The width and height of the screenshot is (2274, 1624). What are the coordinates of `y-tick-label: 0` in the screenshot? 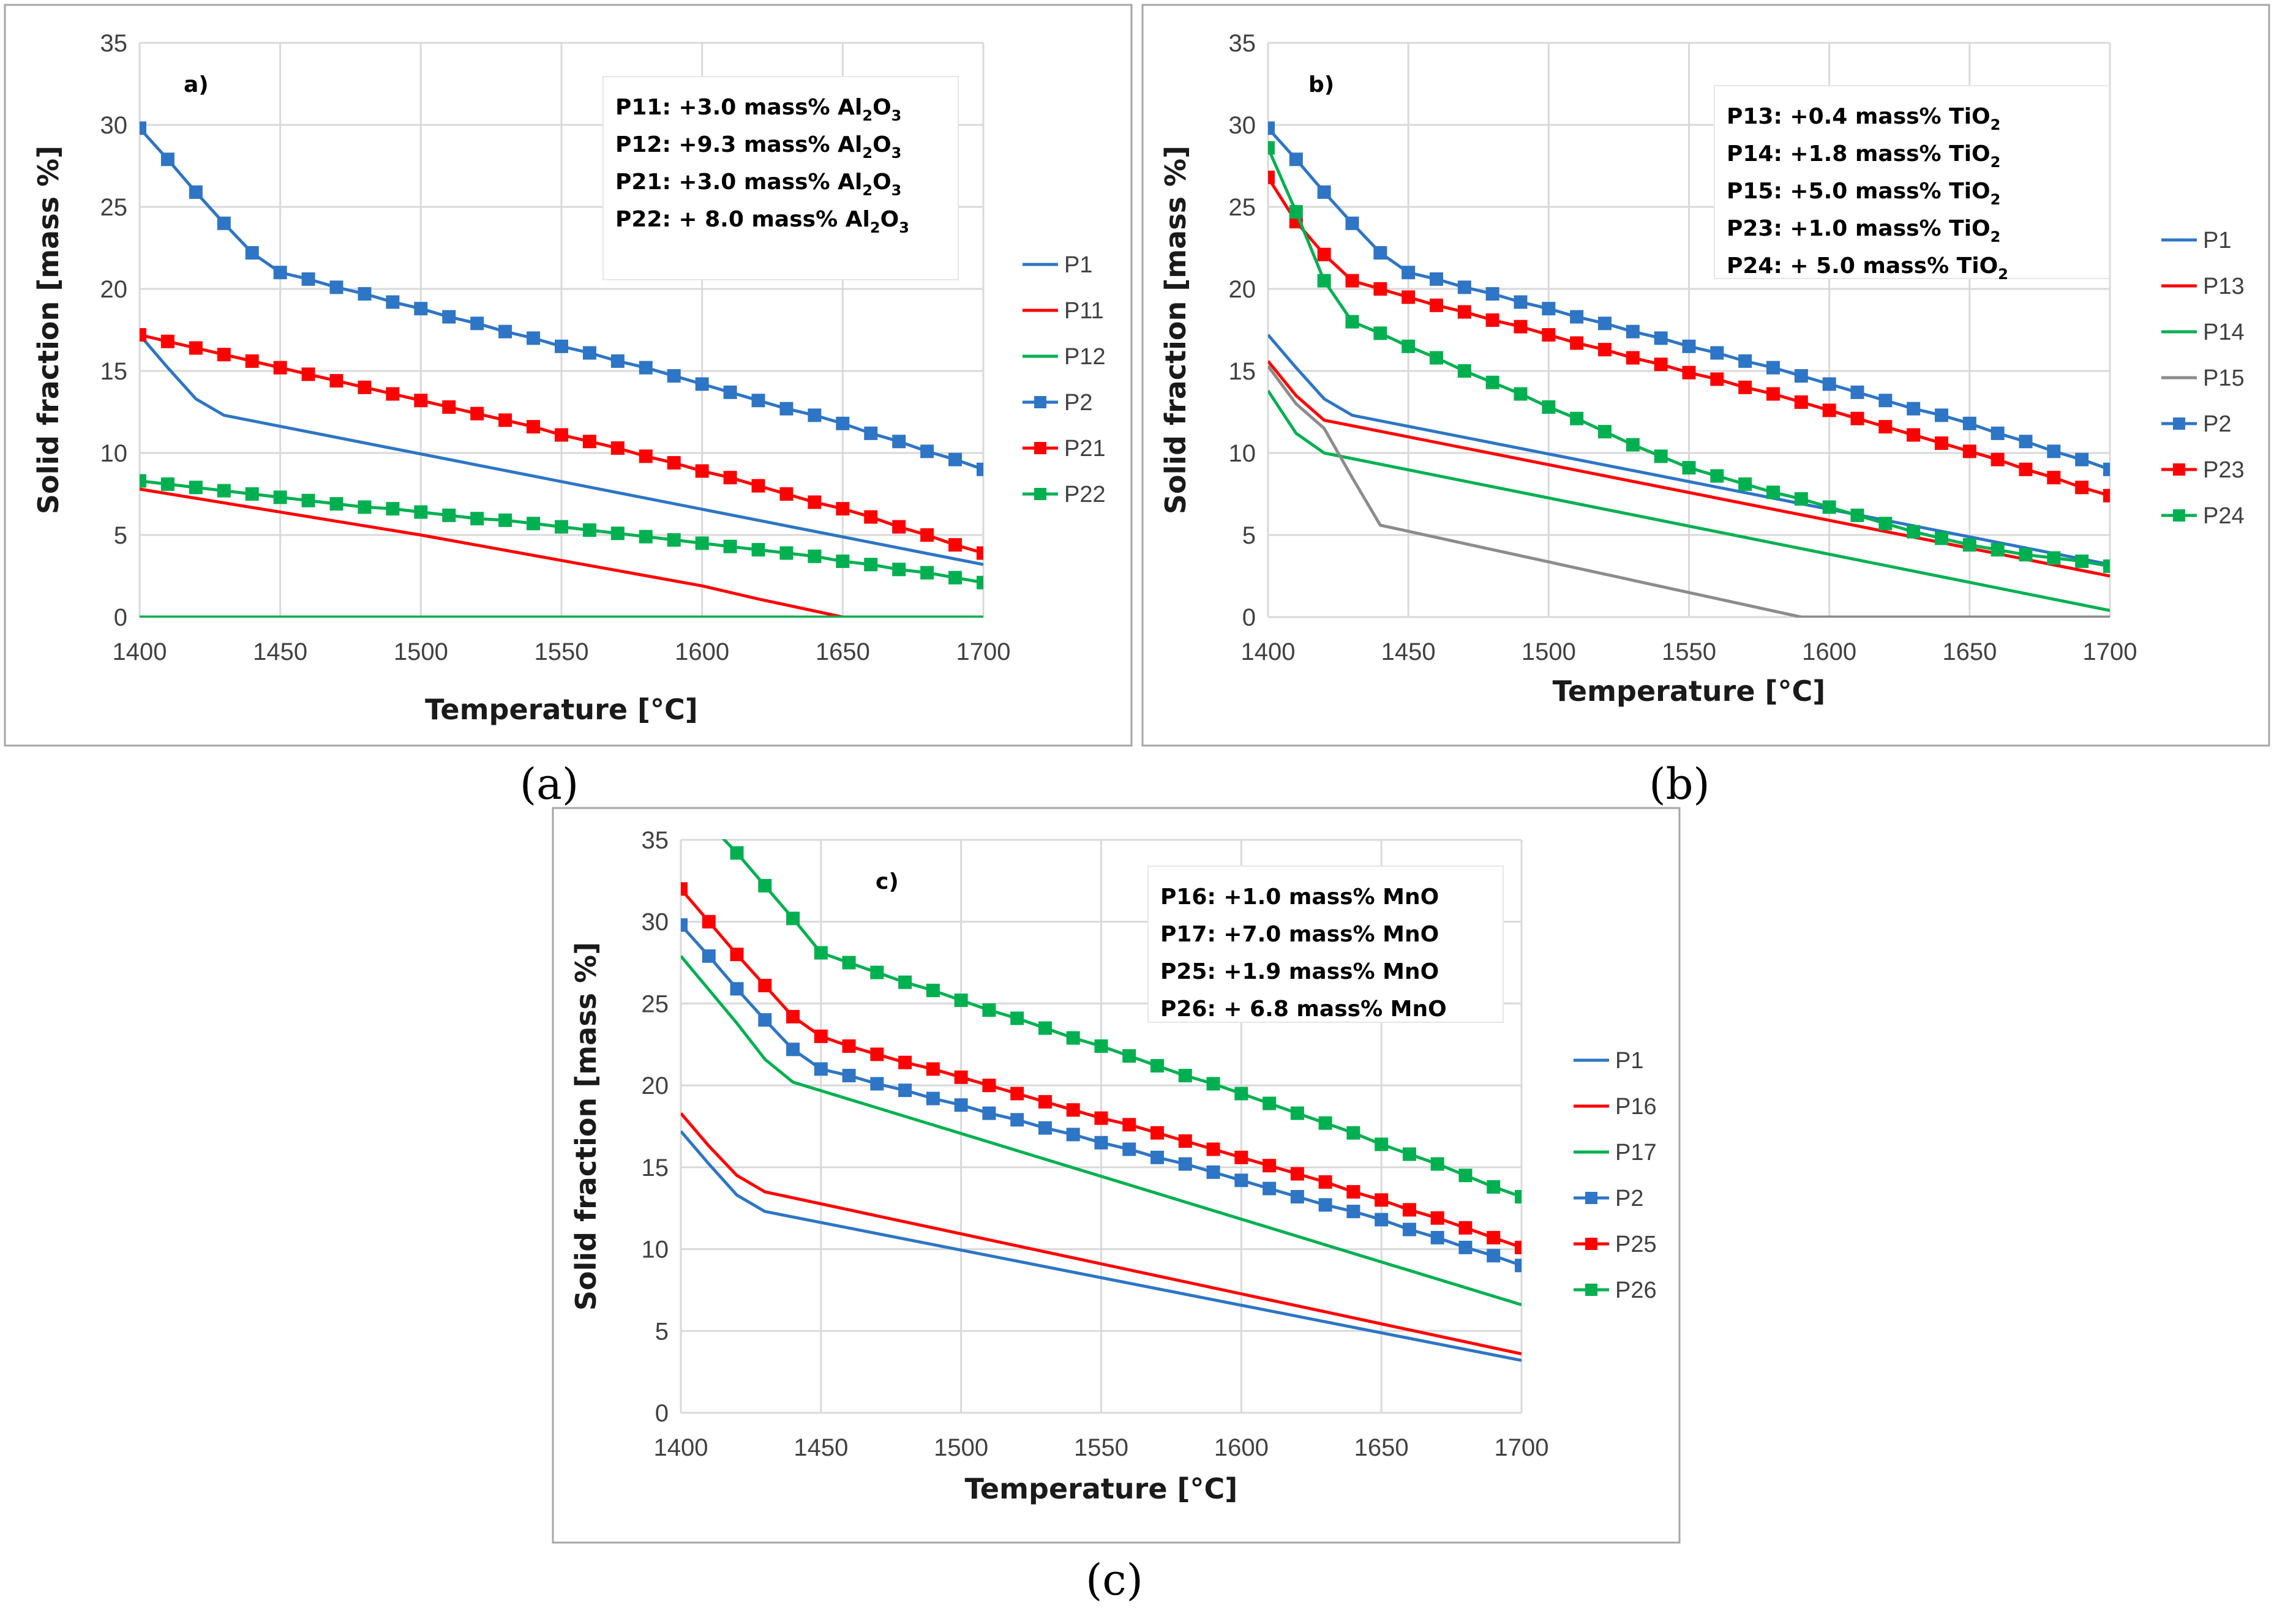 It's located at (662, 1413).